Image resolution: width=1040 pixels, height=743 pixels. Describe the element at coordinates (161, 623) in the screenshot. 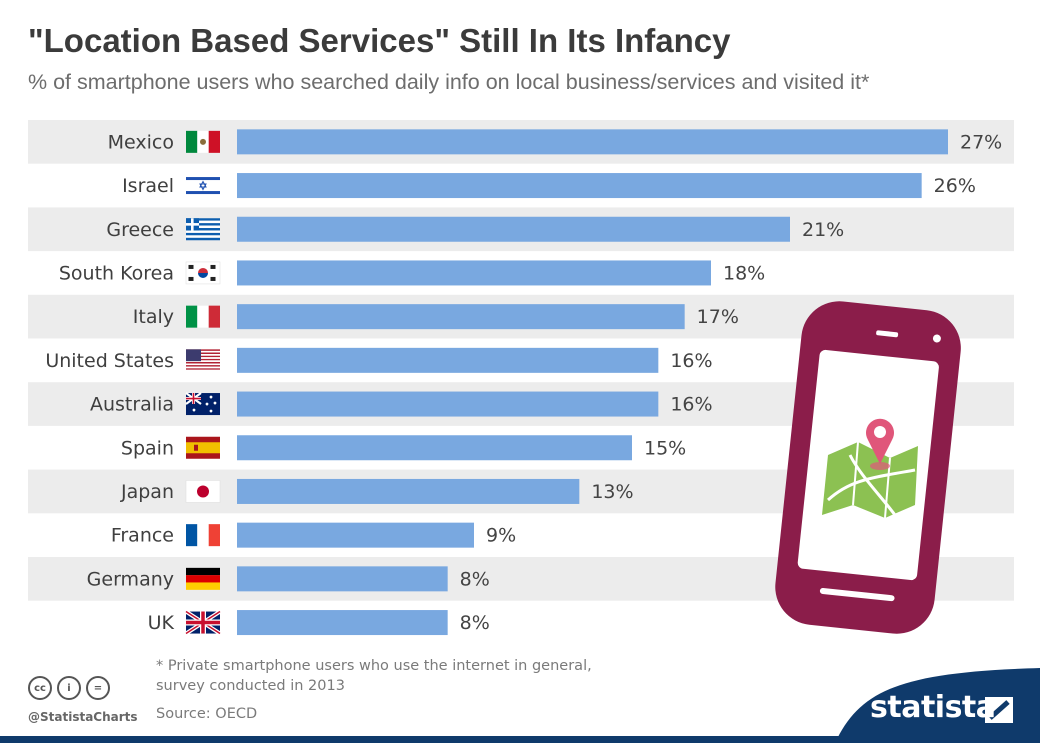

I see `category-label: UK` at that location.